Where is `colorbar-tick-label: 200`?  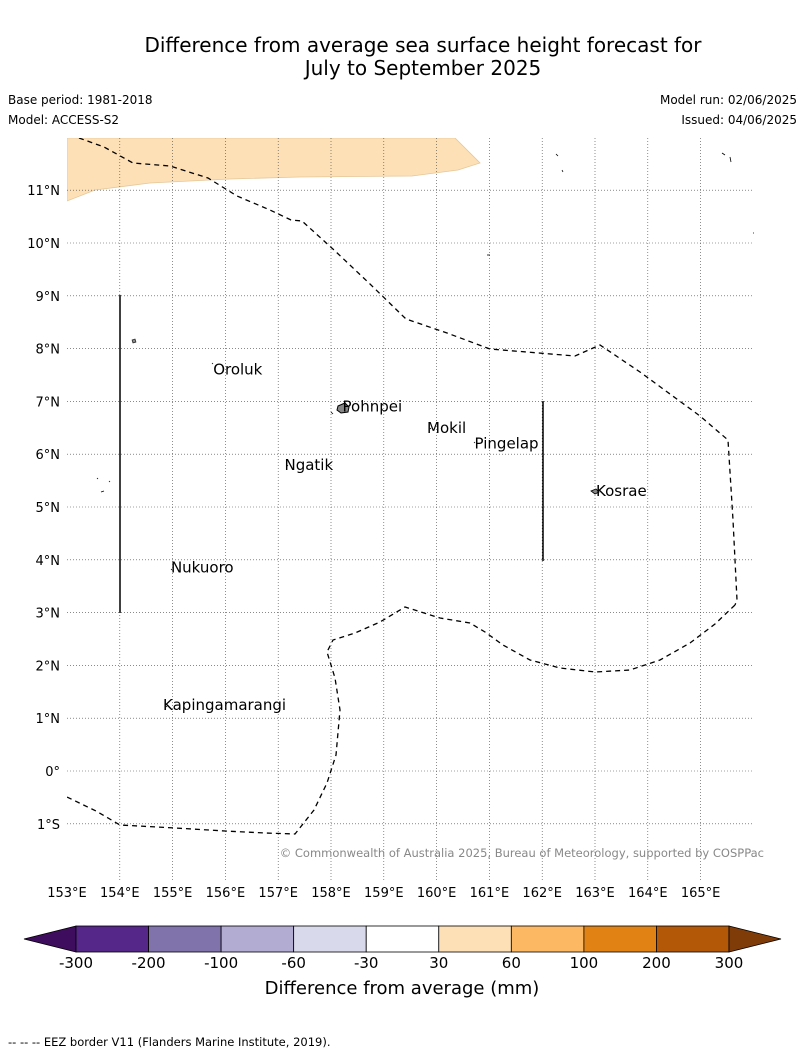 colorbar-tick-label: 200 is located at coordinates (656, 963).